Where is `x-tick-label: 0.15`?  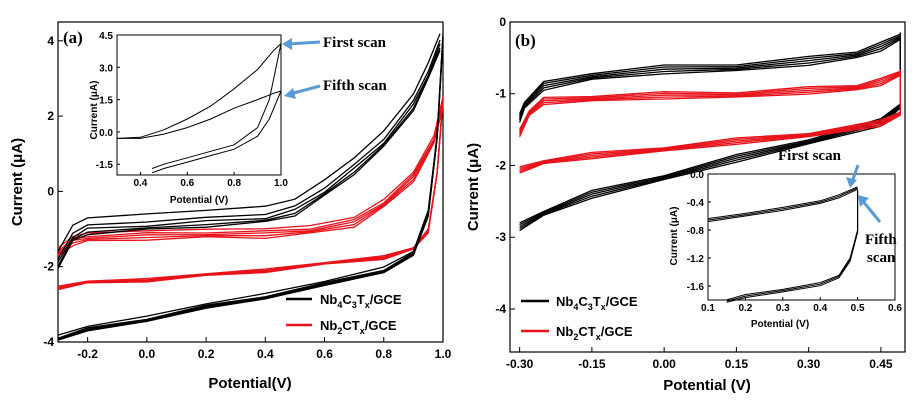
x-tick-label: 0.15 is located at coordinates (737, 364).